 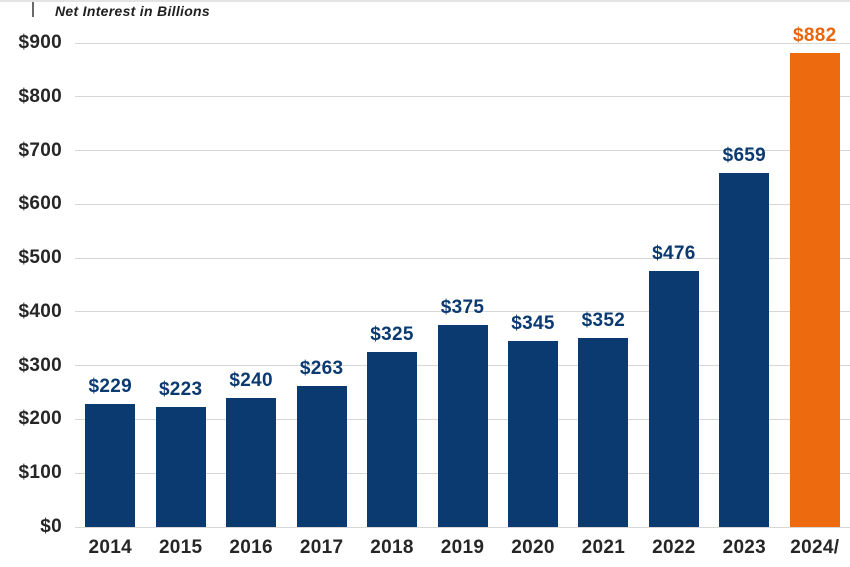 I want to click on bar-2017: $263, so click(x=321, y=442).